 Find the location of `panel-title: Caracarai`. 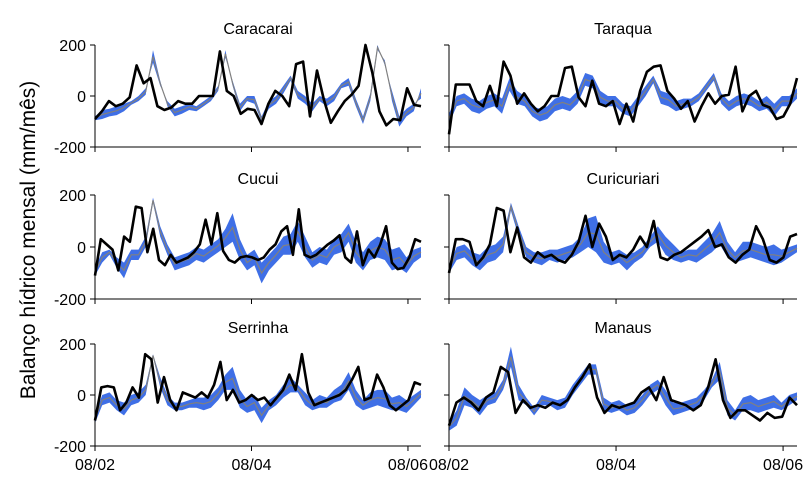

panel-title: Caracarai is located at coordinates (257, 29).